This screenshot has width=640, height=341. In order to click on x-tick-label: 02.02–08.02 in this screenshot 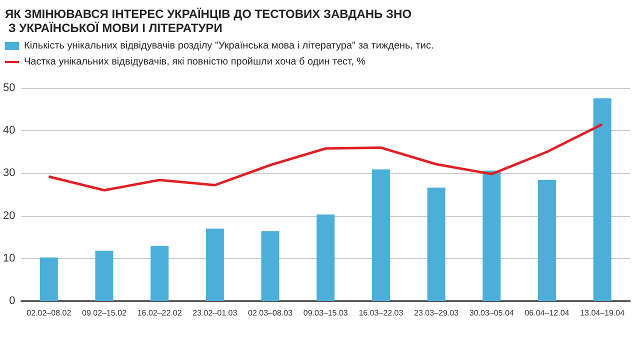, I will do `click(49, 313)`.